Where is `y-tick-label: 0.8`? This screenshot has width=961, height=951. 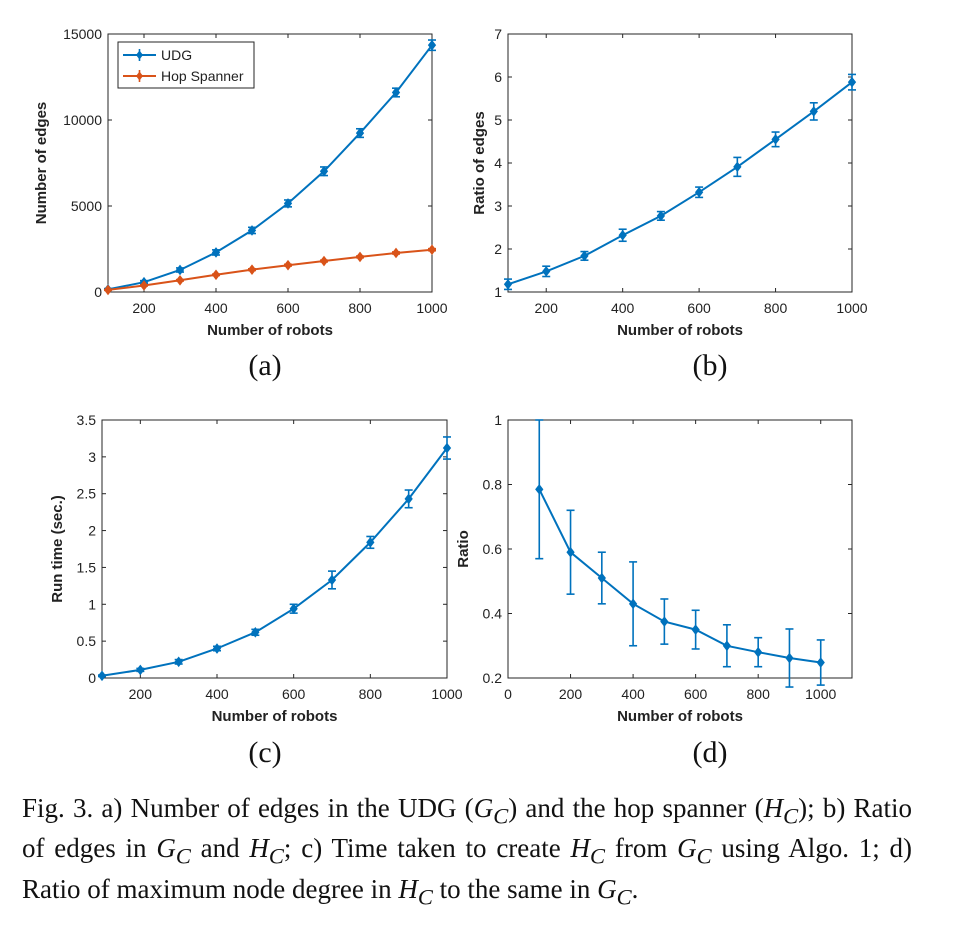
y-tick-label: 0.8 is located at coordinates (493, 485).